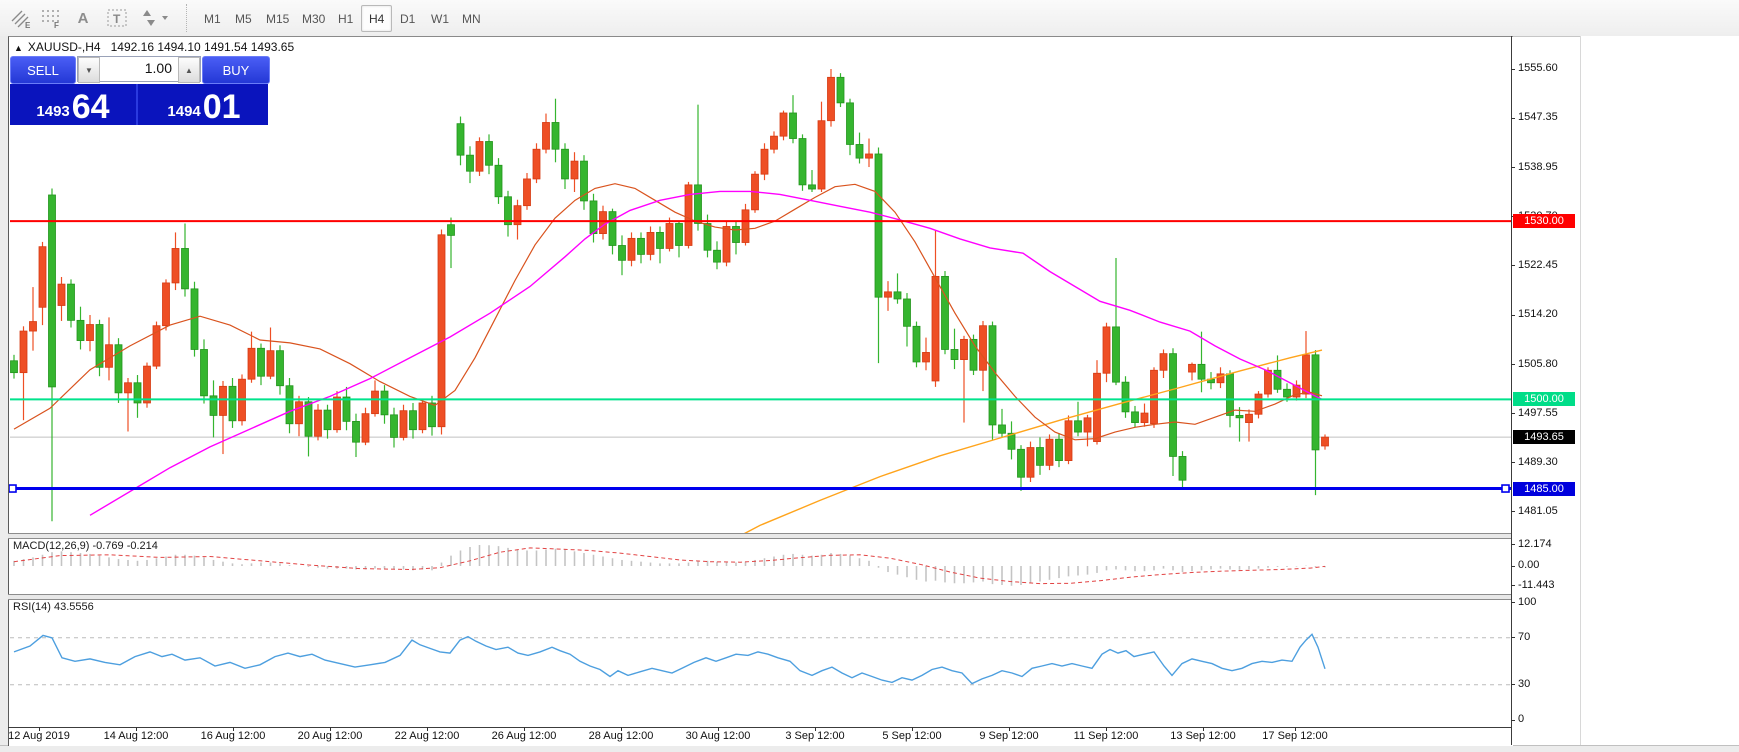  What do you see at coordinates (1513, 365) in the screenshot?
I see `price-tick-1505.80-dash` at bounding box center [1513, 365].